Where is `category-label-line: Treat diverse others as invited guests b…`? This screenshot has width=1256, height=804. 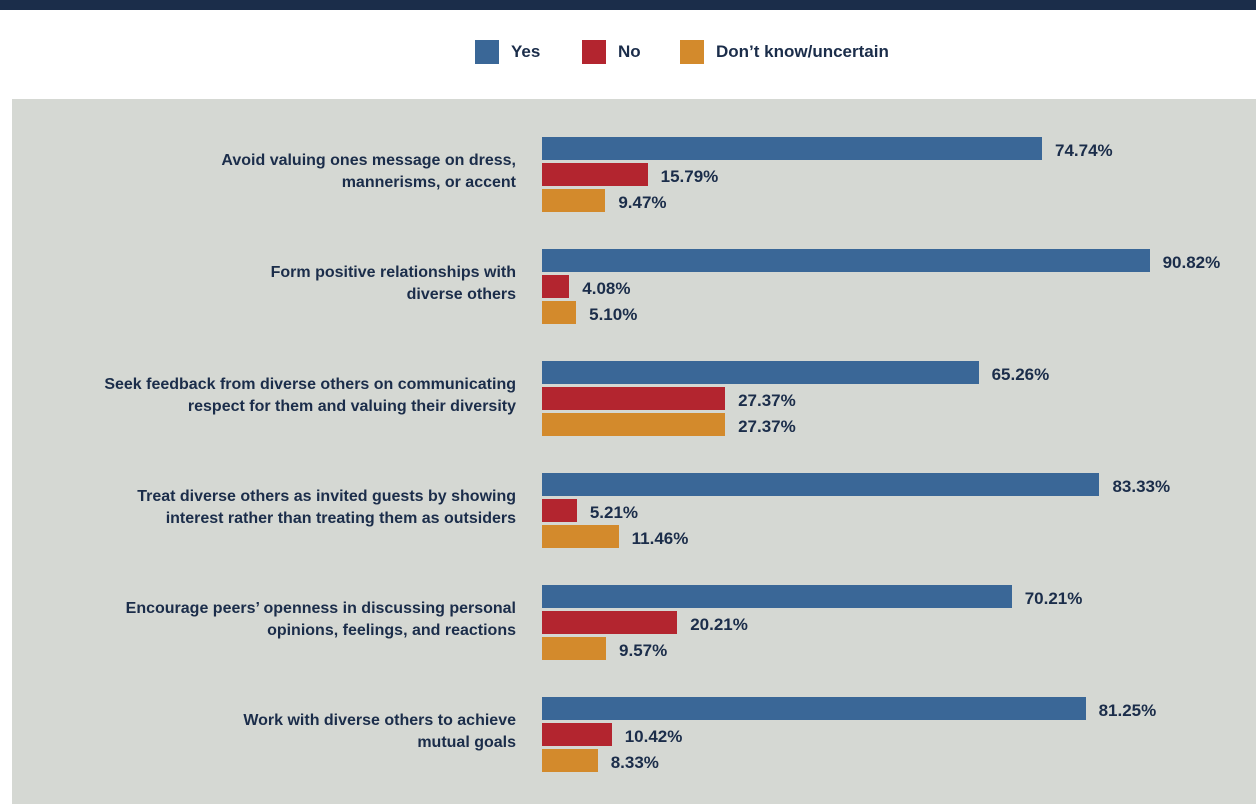
category-label-line: Treat diverse others as invited guests b… is located at coordinates (326, 496).